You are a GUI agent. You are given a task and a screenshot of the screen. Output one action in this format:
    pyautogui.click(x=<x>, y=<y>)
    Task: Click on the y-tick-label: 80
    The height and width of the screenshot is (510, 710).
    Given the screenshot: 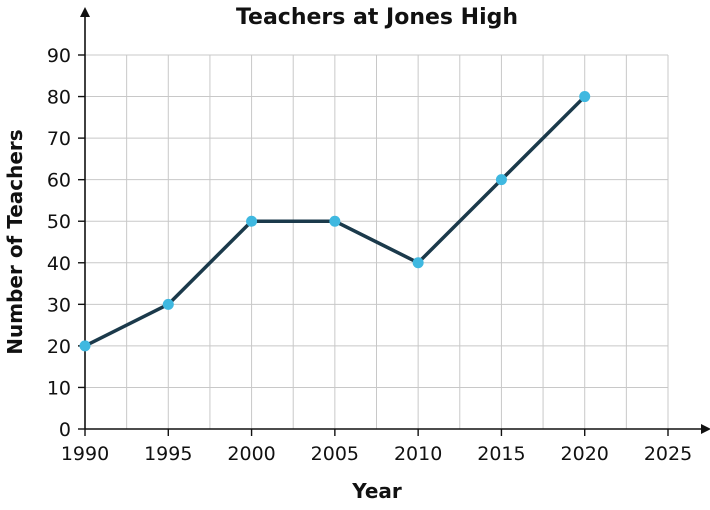 What is the action you would take?
    pyautogui.click(x=59, y=98)
    